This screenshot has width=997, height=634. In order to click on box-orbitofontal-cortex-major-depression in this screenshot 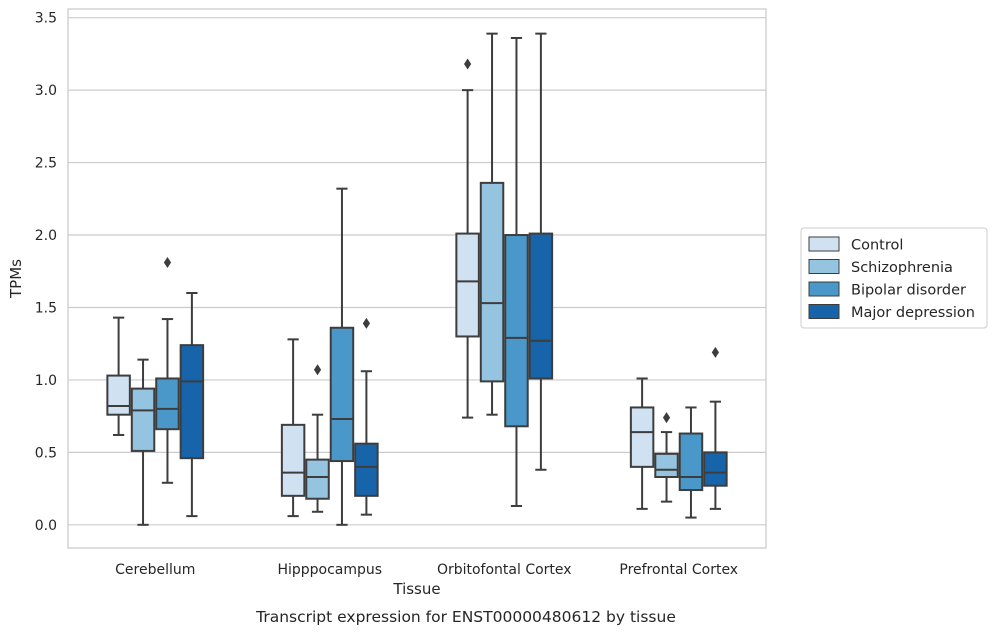, I will do `click(541, 251)`.